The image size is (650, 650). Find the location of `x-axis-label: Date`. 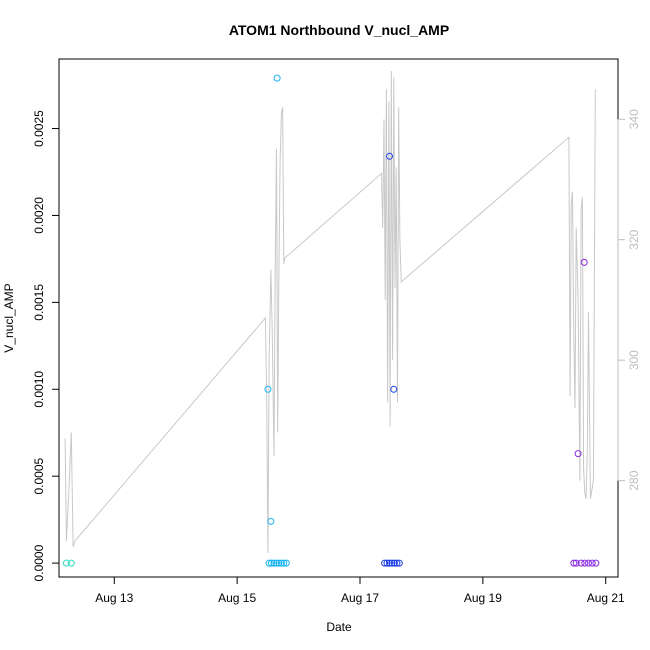

x-axis-label: Date is located at coordinates (339, 627).